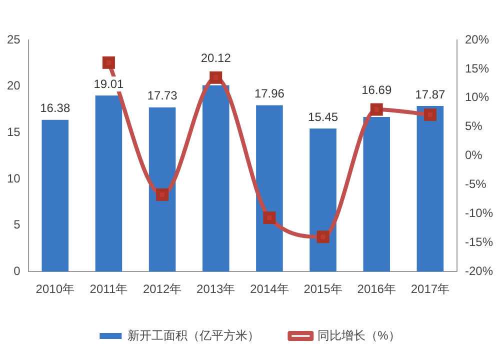  I want to click on y2-tick-label: 10%, so click(477, 97).